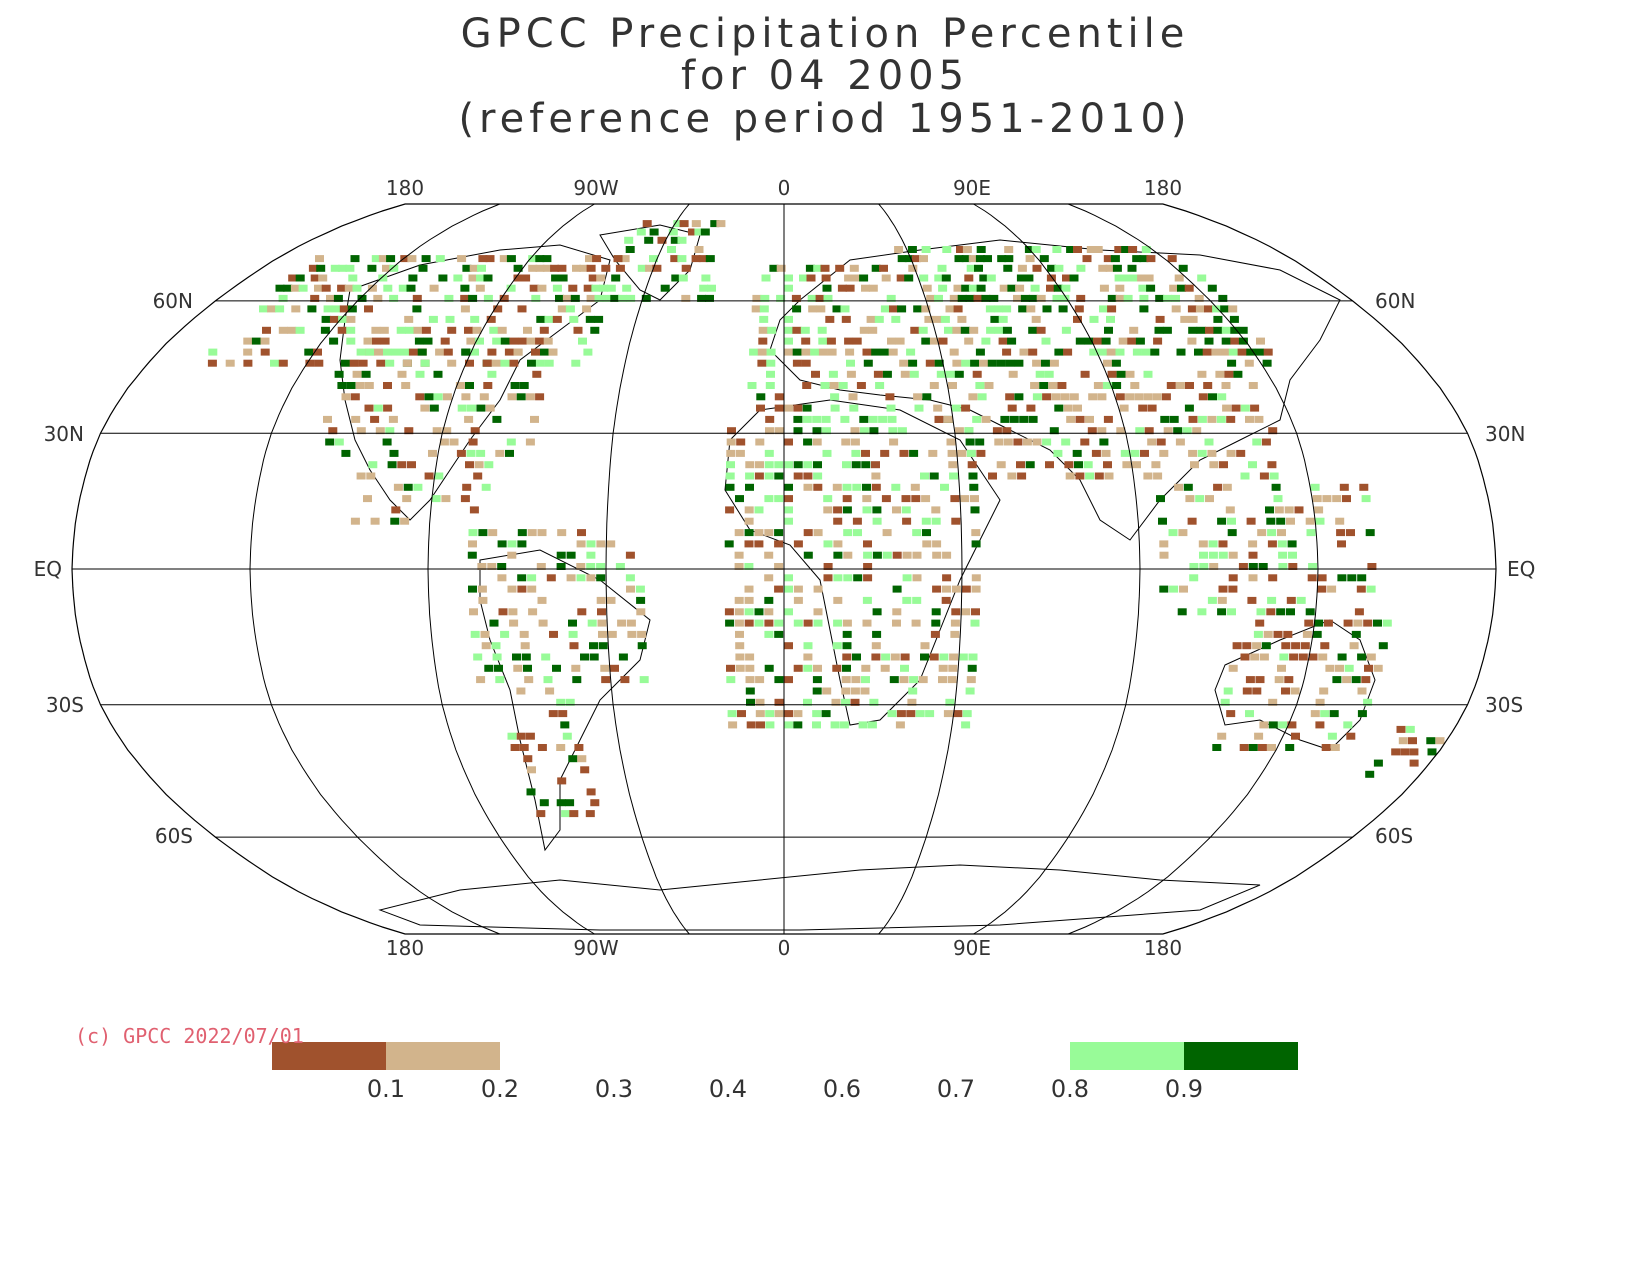 The image size is (1650, 1270). I want to click on legend-tick-label: 0.7, so click(956, 1089).